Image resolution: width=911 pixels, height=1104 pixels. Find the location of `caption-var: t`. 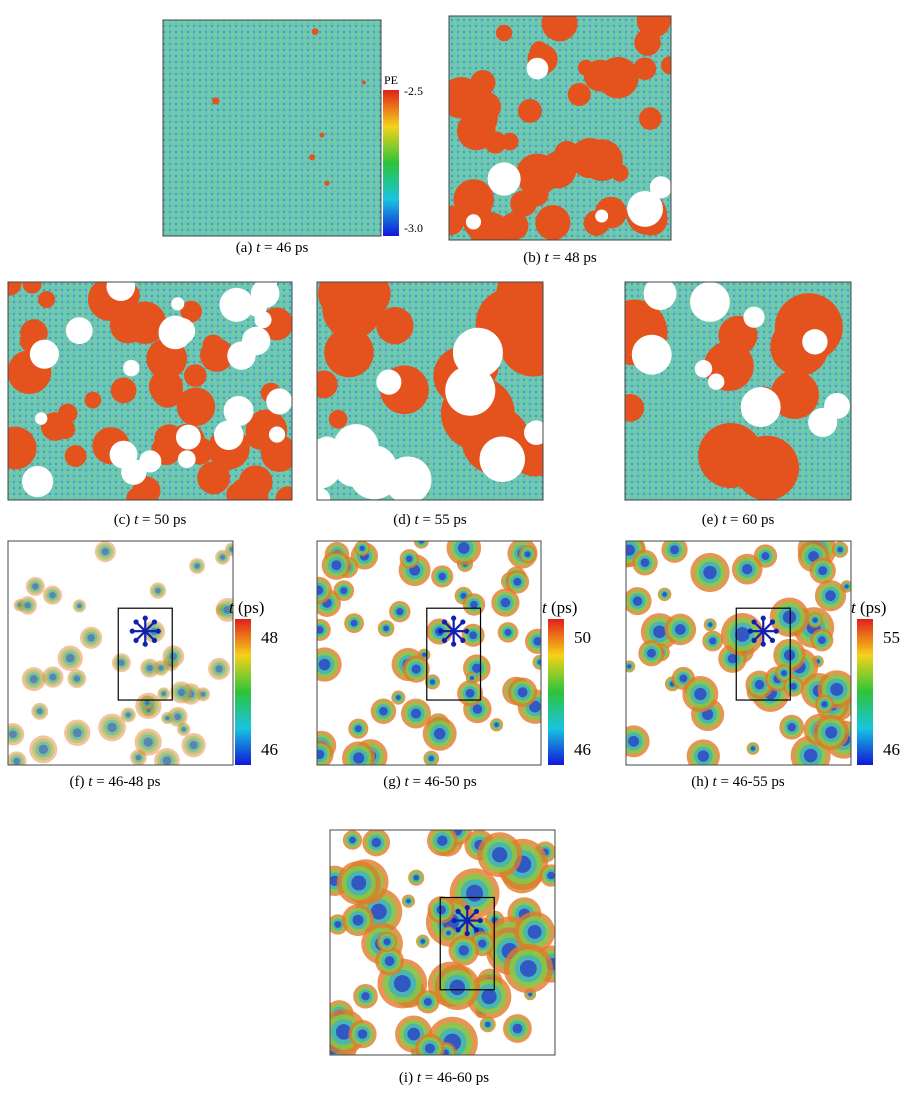

caption-var: t is located at coordinates (136, 520).